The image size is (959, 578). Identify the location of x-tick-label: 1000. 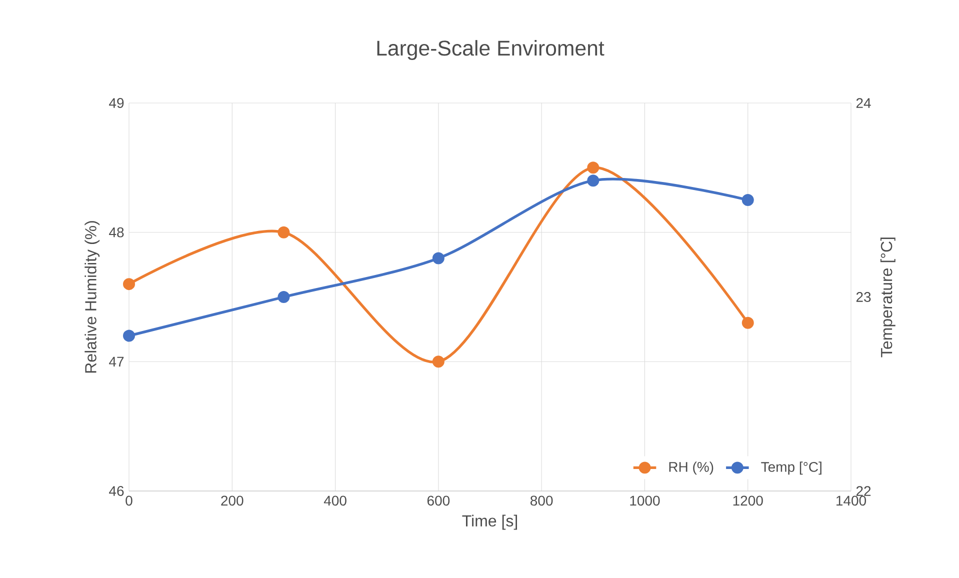
(645, 501).